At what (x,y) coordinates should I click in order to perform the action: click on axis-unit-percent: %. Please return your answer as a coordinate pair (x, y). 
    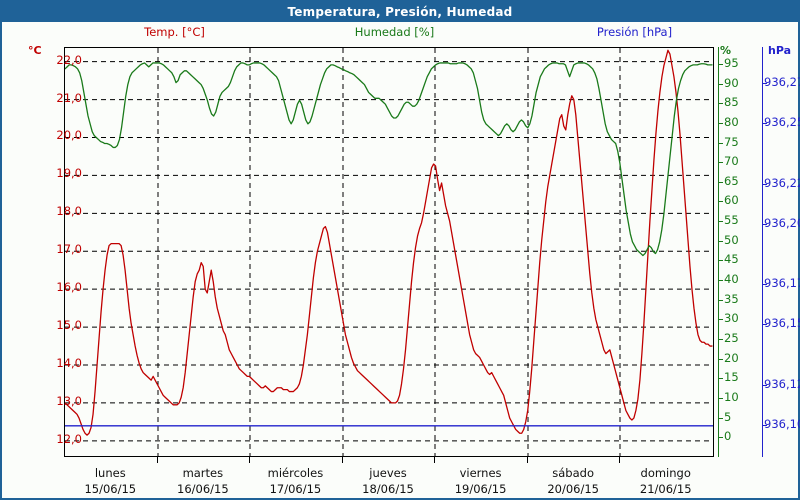
    Looking at the image, I should click on (726, 50).